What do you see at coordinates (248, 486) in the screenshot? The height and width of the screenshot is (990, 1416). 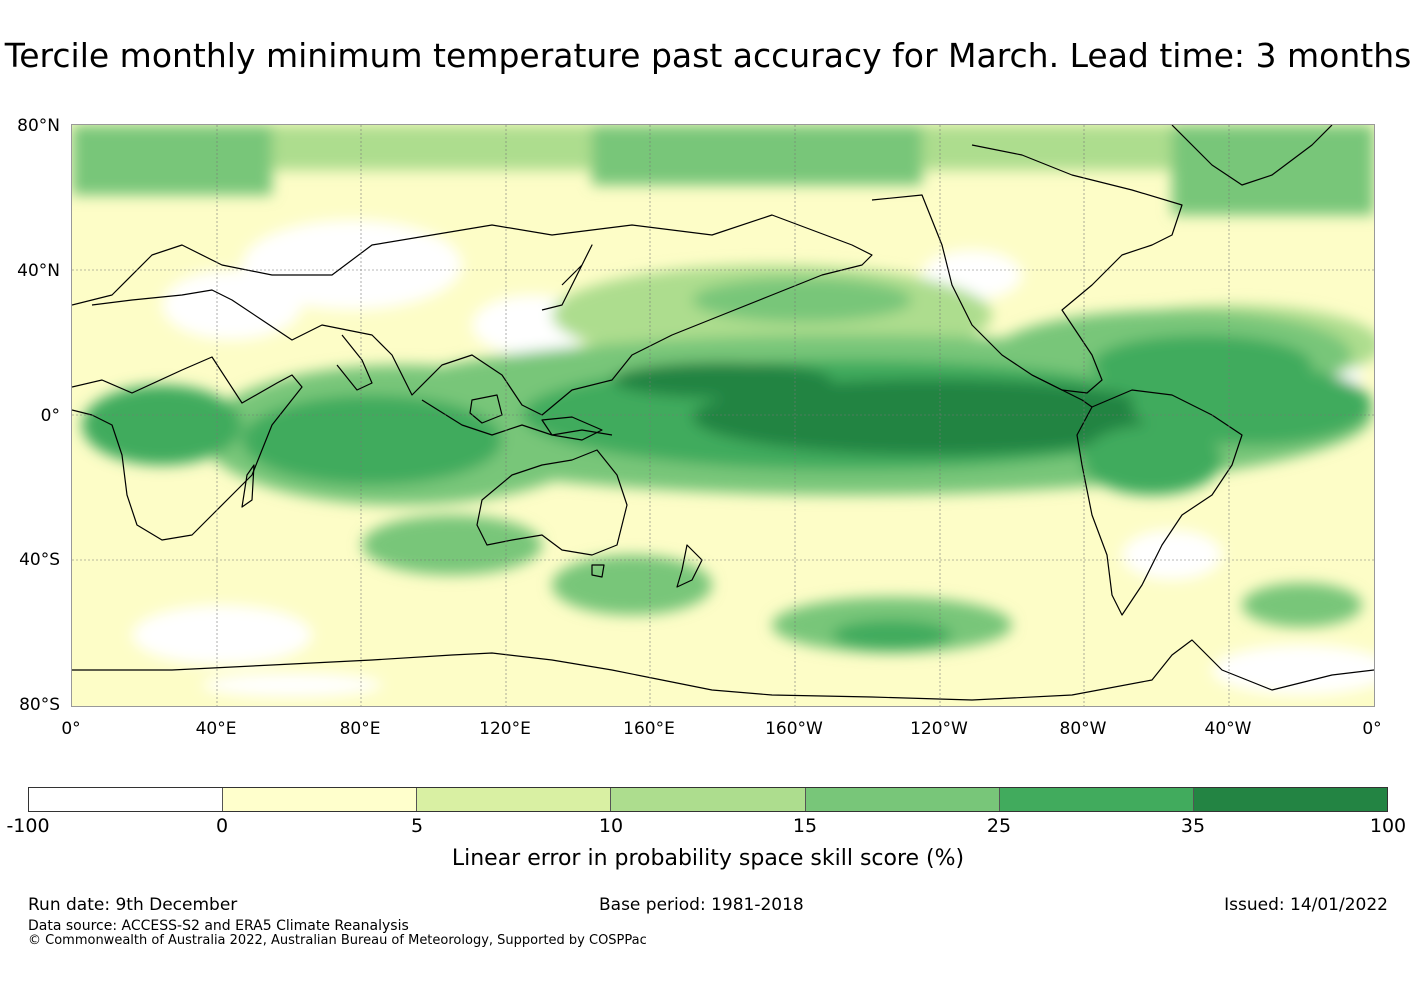 I see `coast-madagascar` at bounding box center [248, 486].